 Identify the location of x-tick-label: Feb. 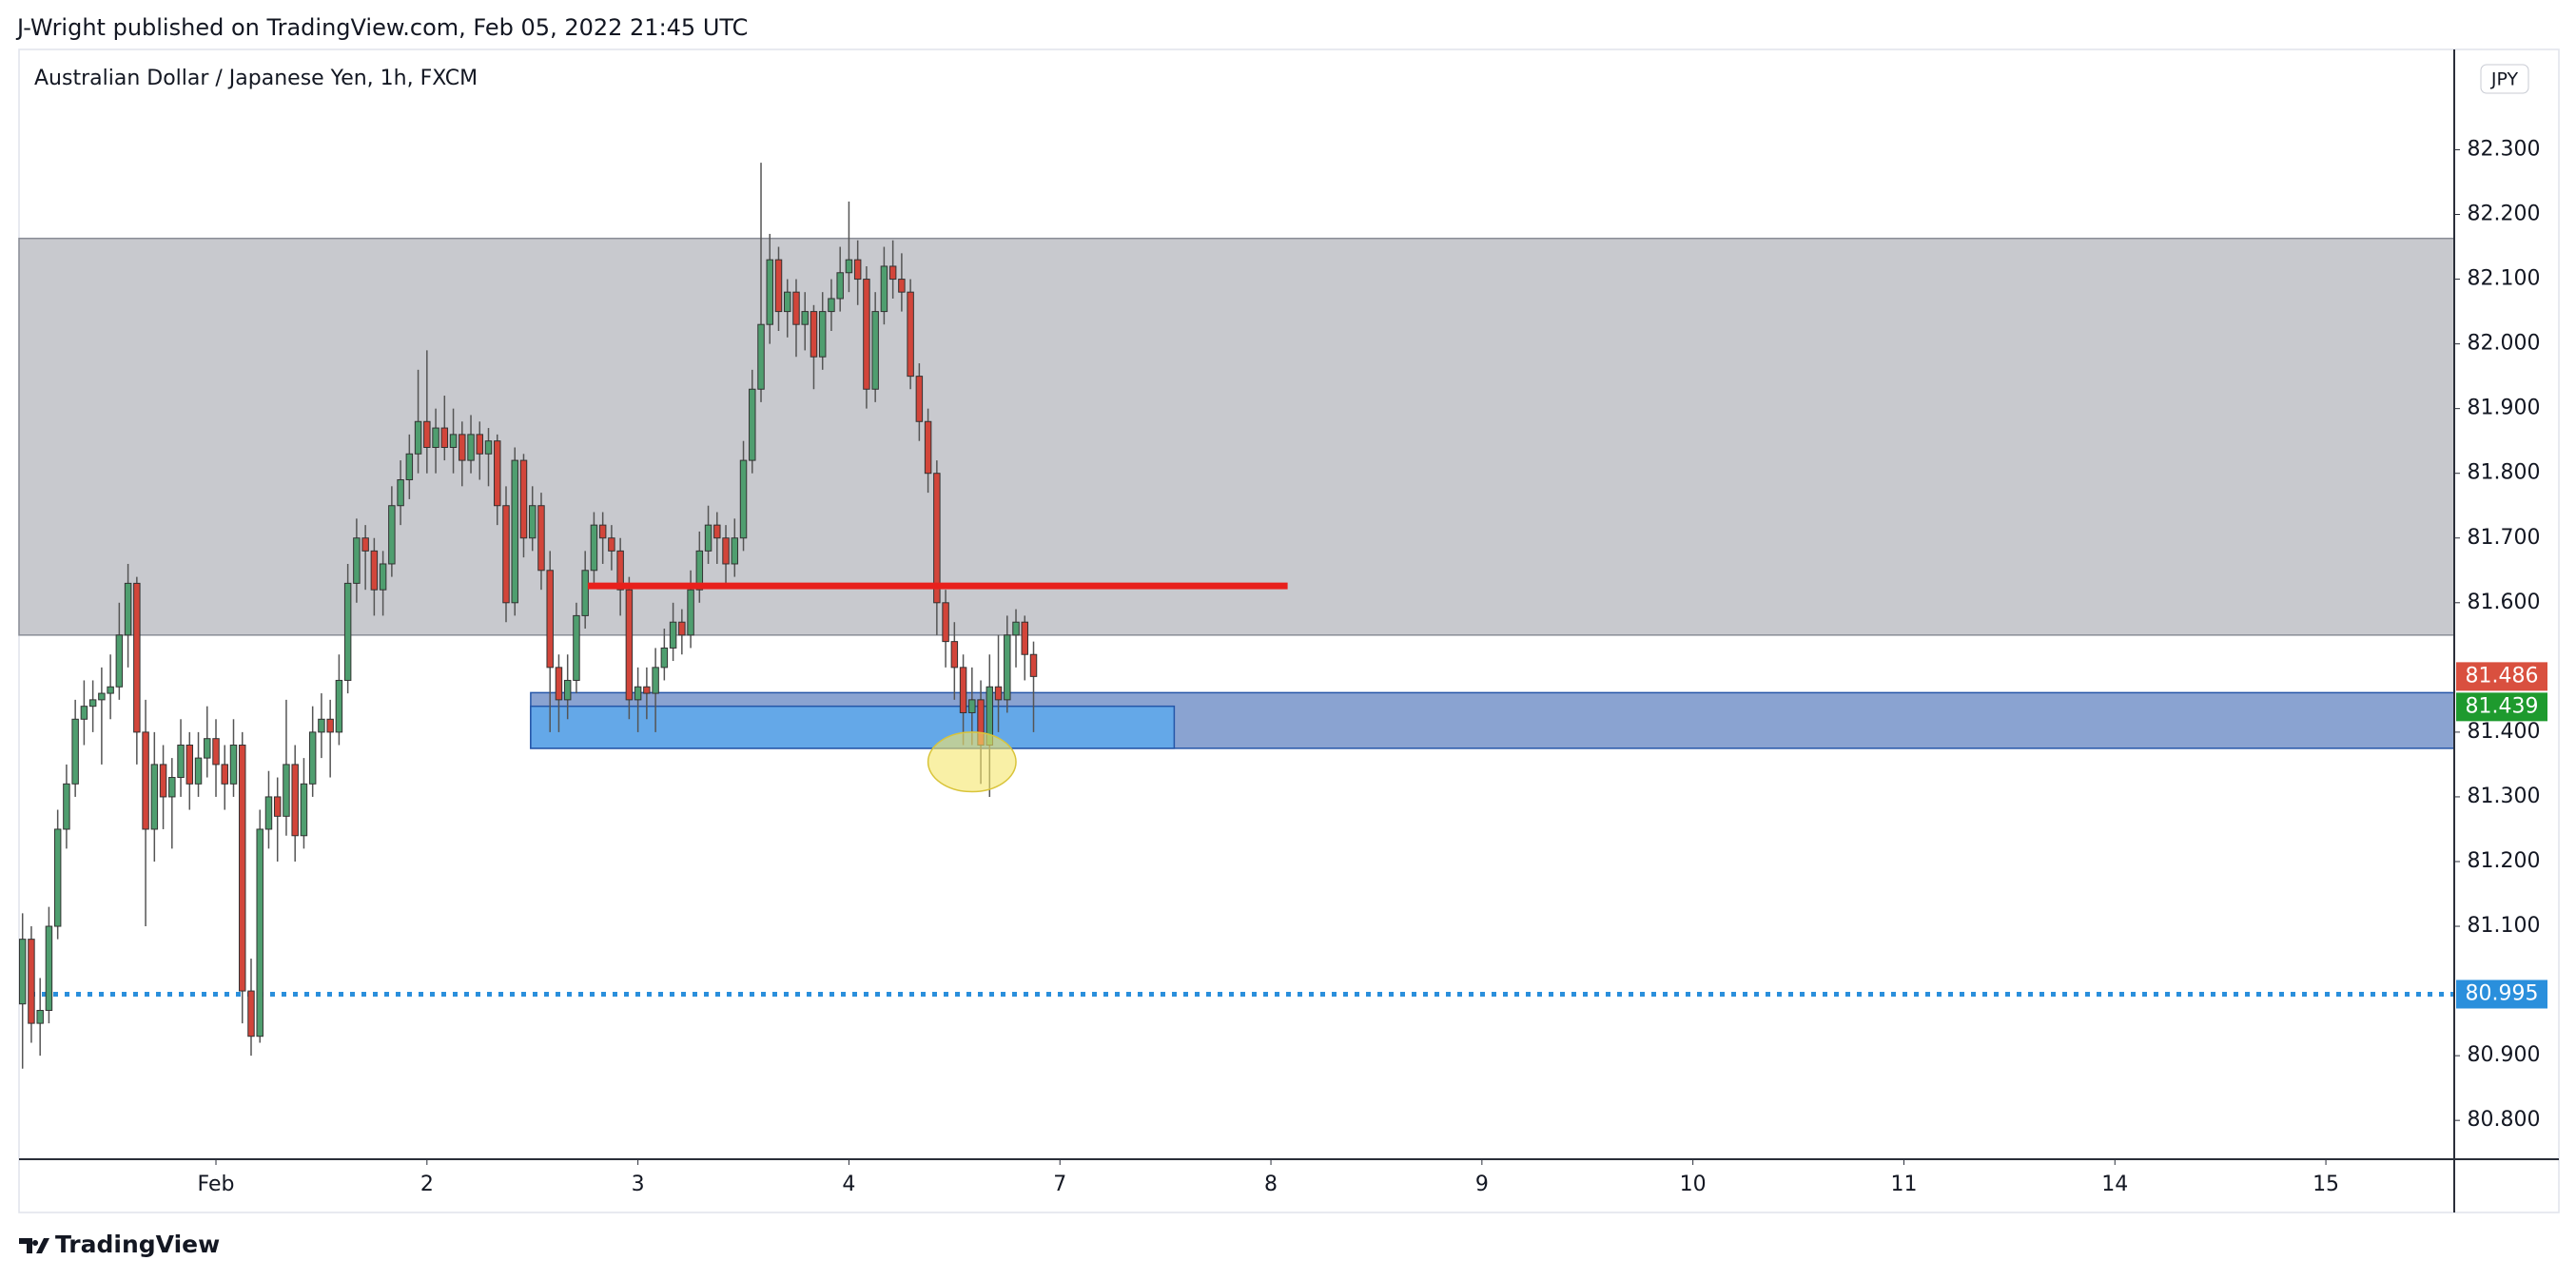
(216, 1184).